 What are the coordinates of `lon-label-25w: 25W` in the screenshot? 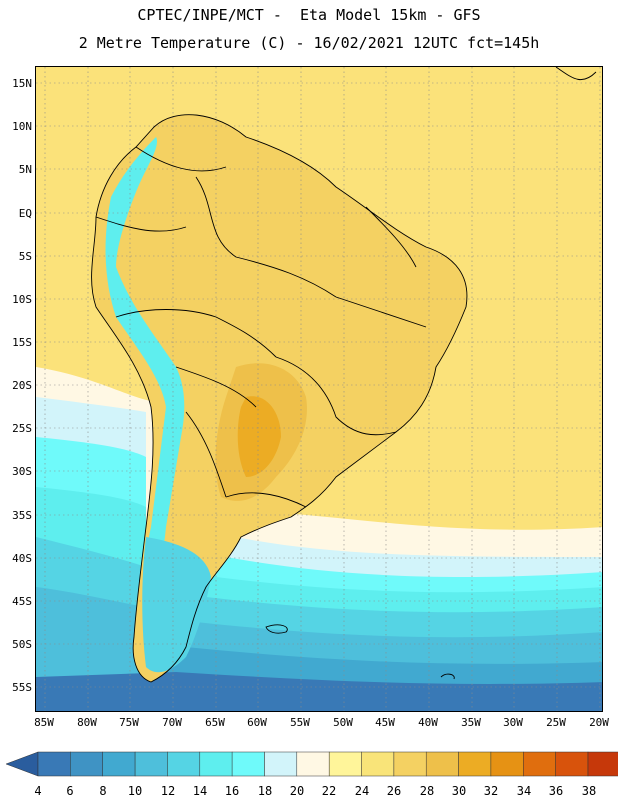 It's located at (556, 722).